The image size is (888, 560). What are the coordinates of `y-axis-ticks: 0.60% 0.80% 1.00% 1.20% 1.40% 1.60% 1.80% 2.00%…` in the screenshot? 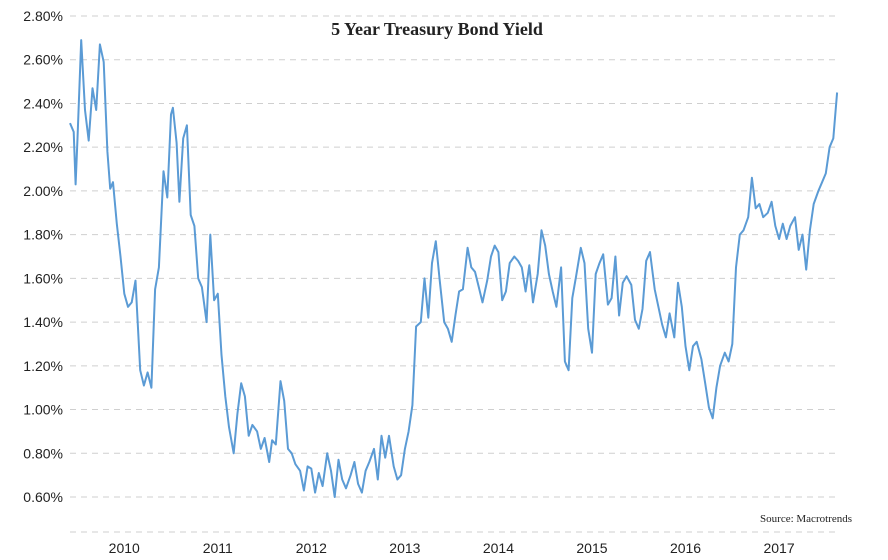 It's located at (43, 256).